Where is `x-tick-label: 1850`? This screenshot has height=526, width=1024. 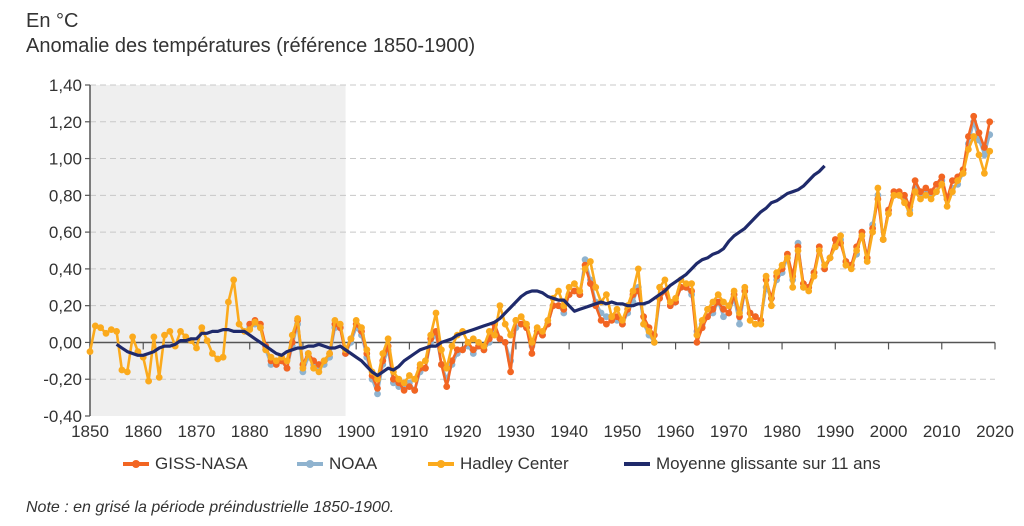
x-tick-label: 1850 is located at coordinates (90, 431).